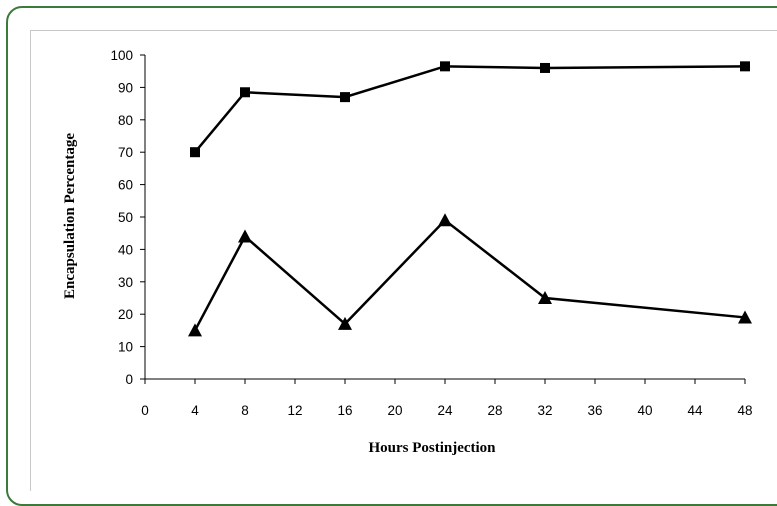 The height and width of the screenshot is (506, 777). What do you see at coordinates (121, 55) in the screenshot?
I see `y-tick-label: 100` at bounding box center [121, 55].